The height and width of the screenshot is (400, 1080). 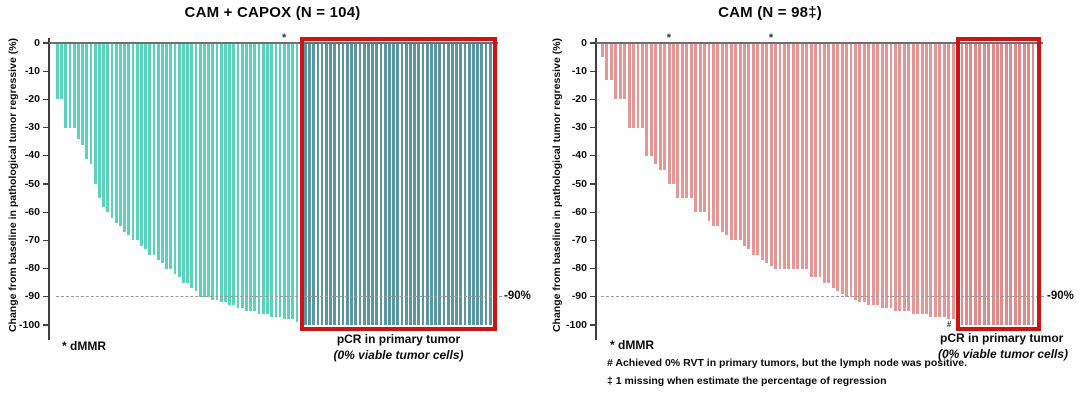 I want to click on y-tick-label: -60, so click(x=32, y=211).